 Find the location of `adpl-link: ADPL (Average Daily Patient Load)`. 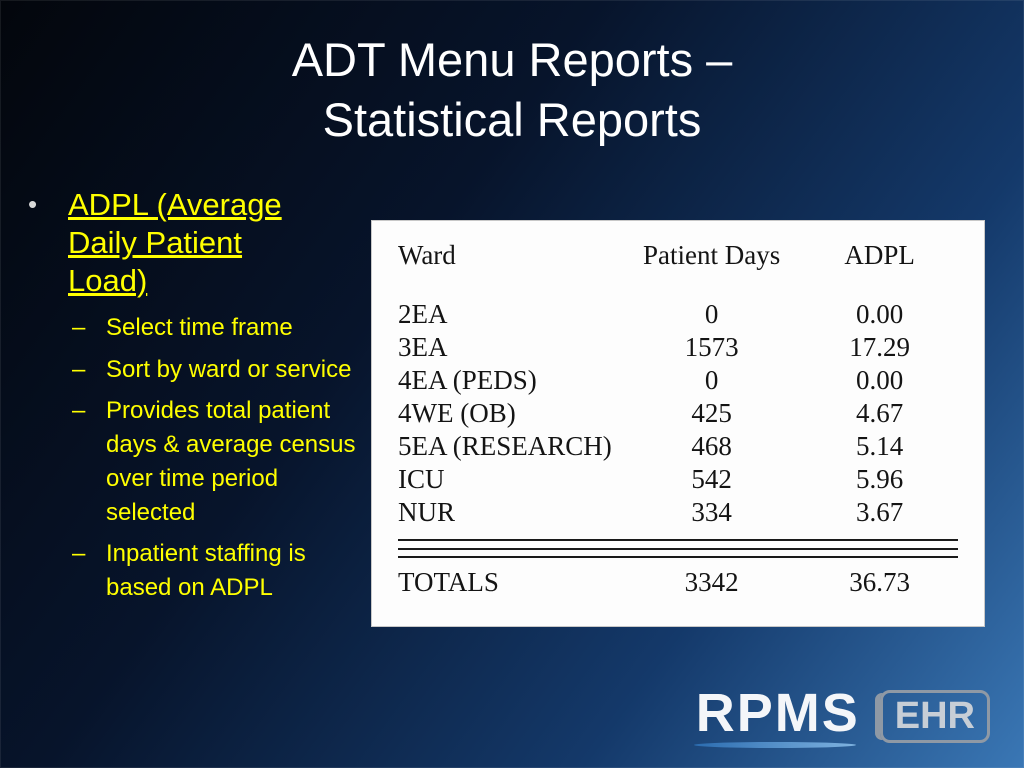

adpl-link: ADPL (Average Daily Patient Load) is located at coordinates (175, 242).